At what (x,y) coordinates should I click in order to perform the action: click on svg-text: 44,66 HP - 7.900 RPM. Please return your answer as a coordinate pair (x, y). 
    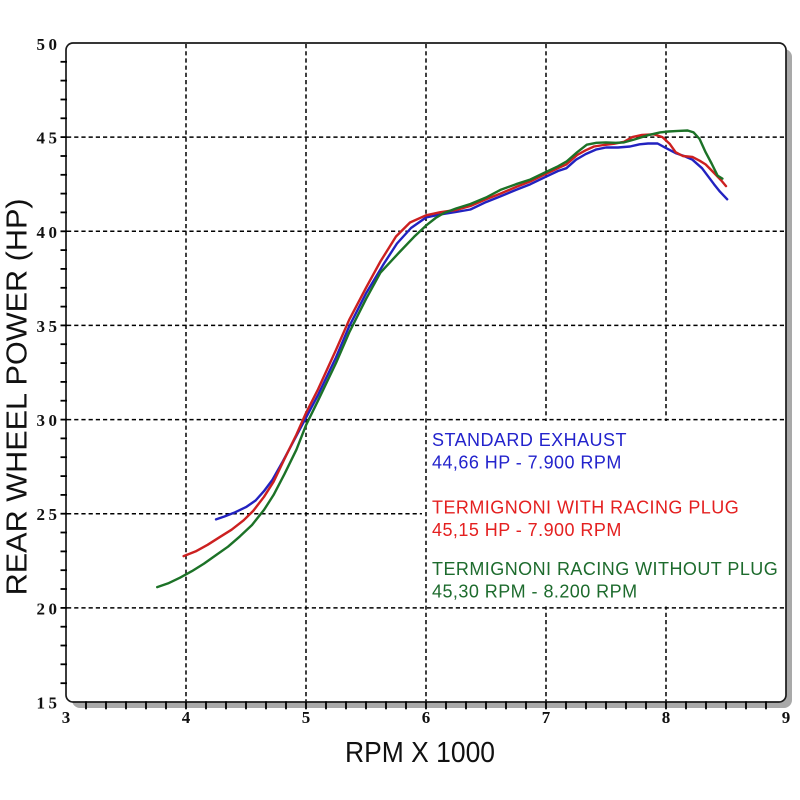
    Looking at the image, I should click on (527, 462).